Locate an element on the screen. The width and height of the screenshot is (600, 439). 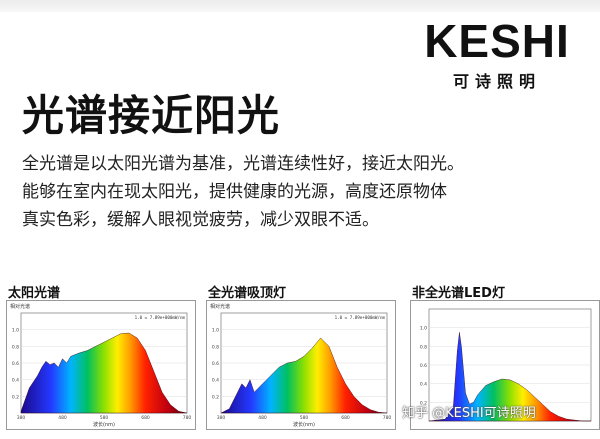
description-line: 真实色彩，缓解人眼视觉疲劳，减少双眼不适。 is located at coordinates (200, 220).